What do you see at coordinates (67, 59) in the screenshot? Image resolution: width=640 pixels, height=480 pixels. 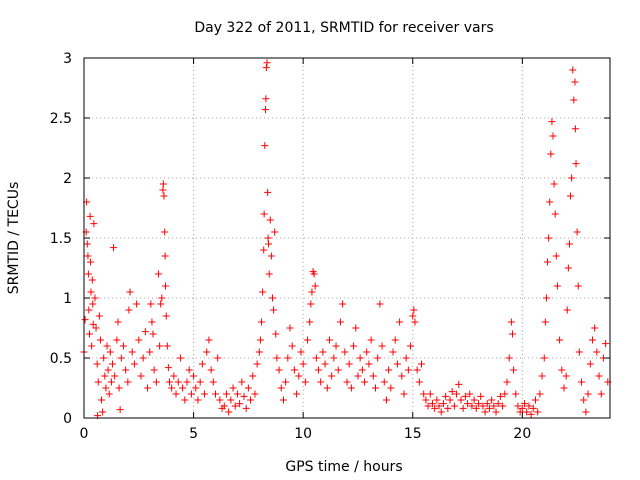 I see `y-tick-label: 3` at bounding box center [67, 59].